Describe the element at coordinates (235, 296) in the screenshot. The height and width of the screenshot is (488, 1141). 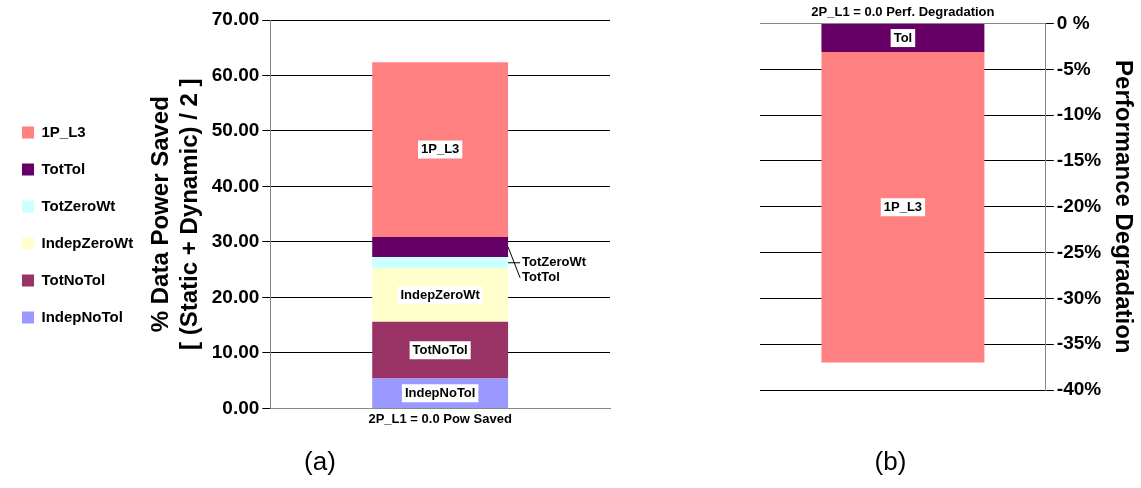
I see `y-tick-label: 20.00` at that location.